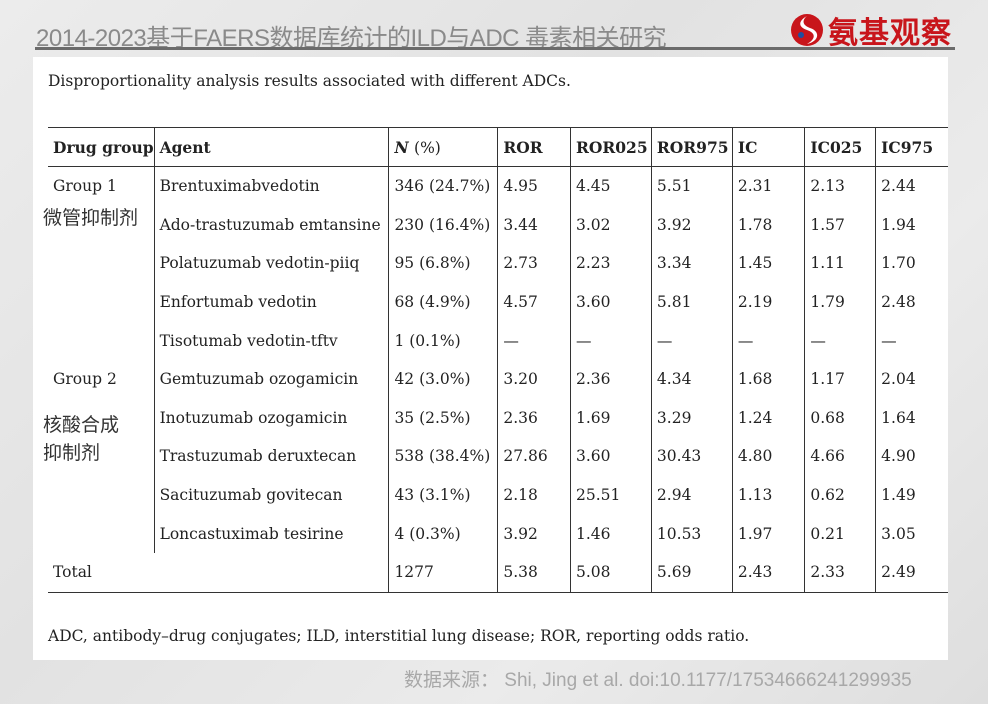 The image size is (988, 704). What do you see at coordinates (840, 456) in the screenshot?
I see `cell-ic025: 4.66` at bounding box center [840, 456].